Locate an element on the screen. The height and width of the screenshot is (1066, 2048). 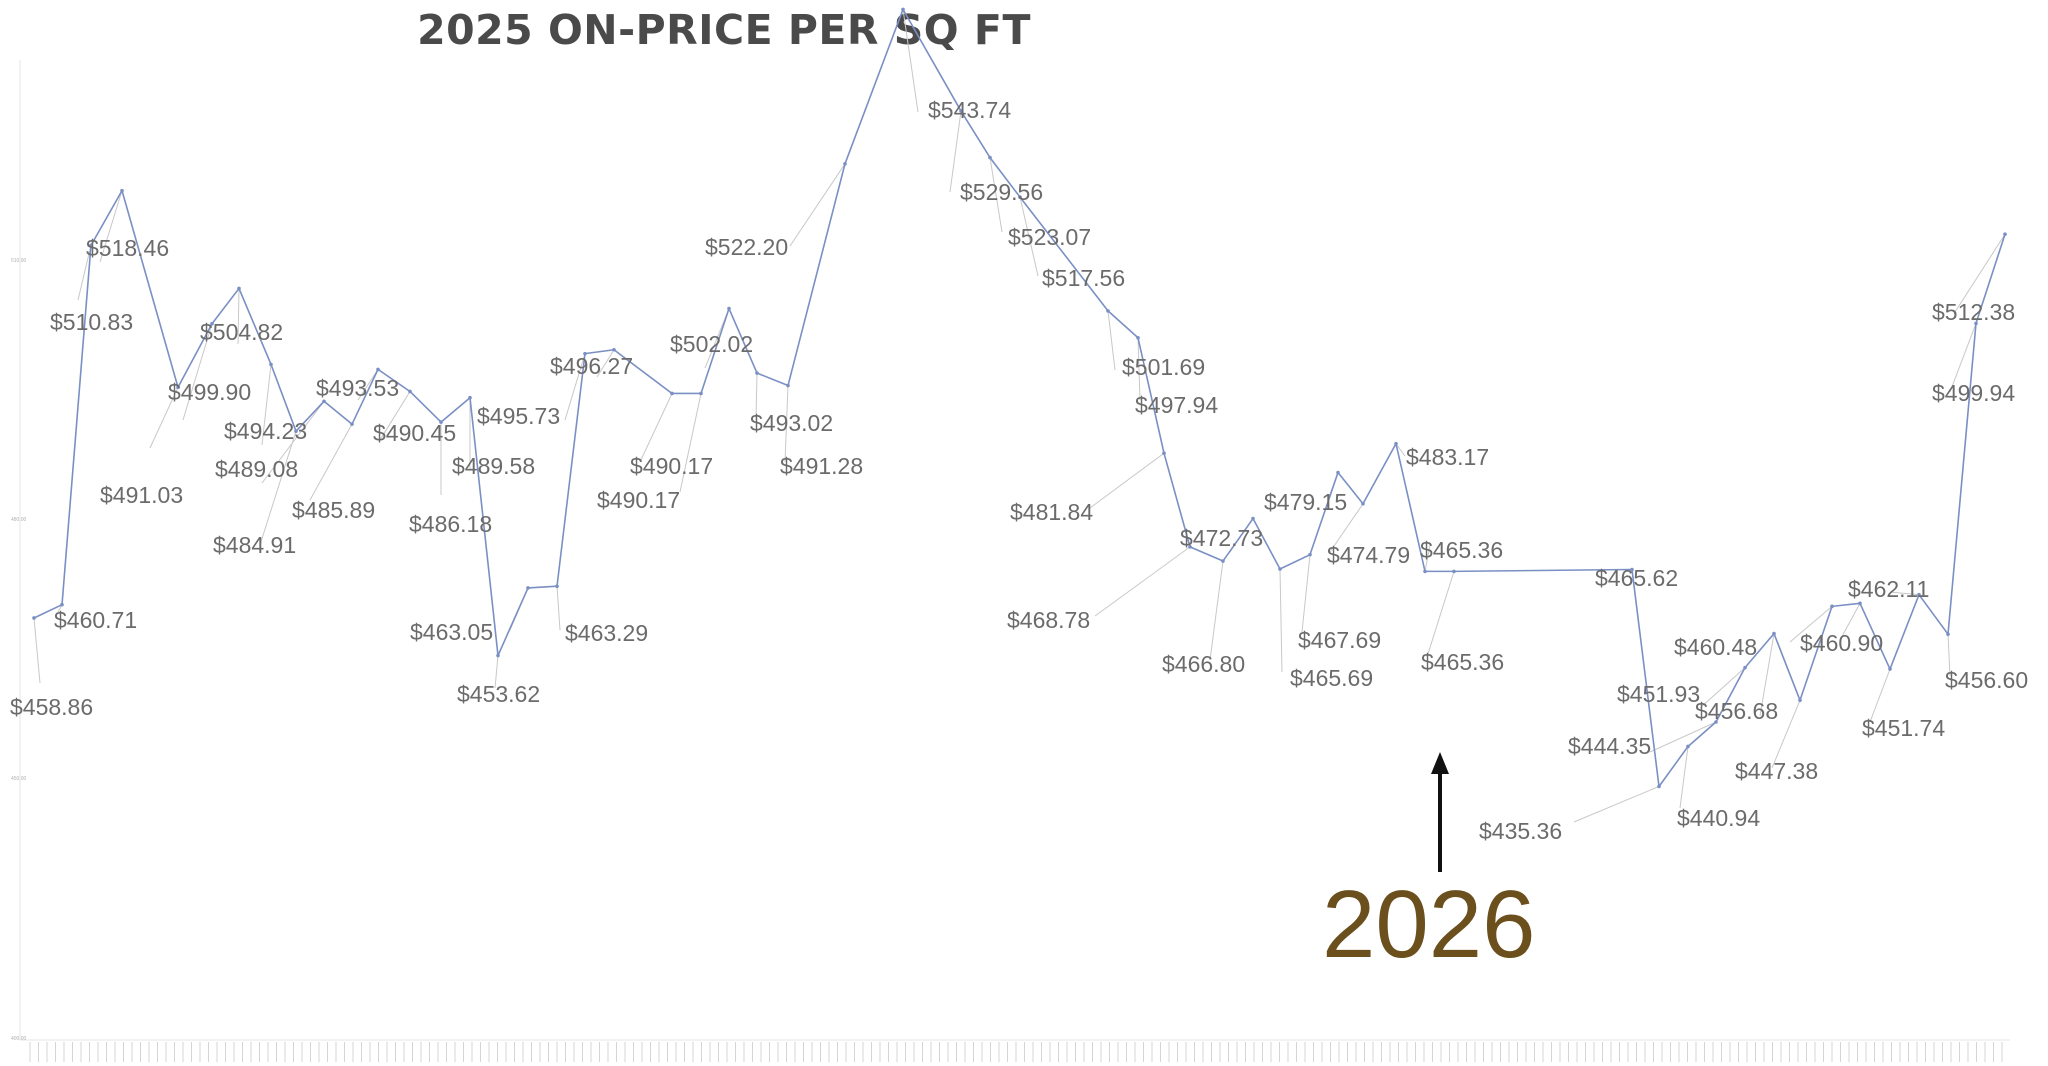
data-label: $465.36 is located at coordinates (1461, 550).